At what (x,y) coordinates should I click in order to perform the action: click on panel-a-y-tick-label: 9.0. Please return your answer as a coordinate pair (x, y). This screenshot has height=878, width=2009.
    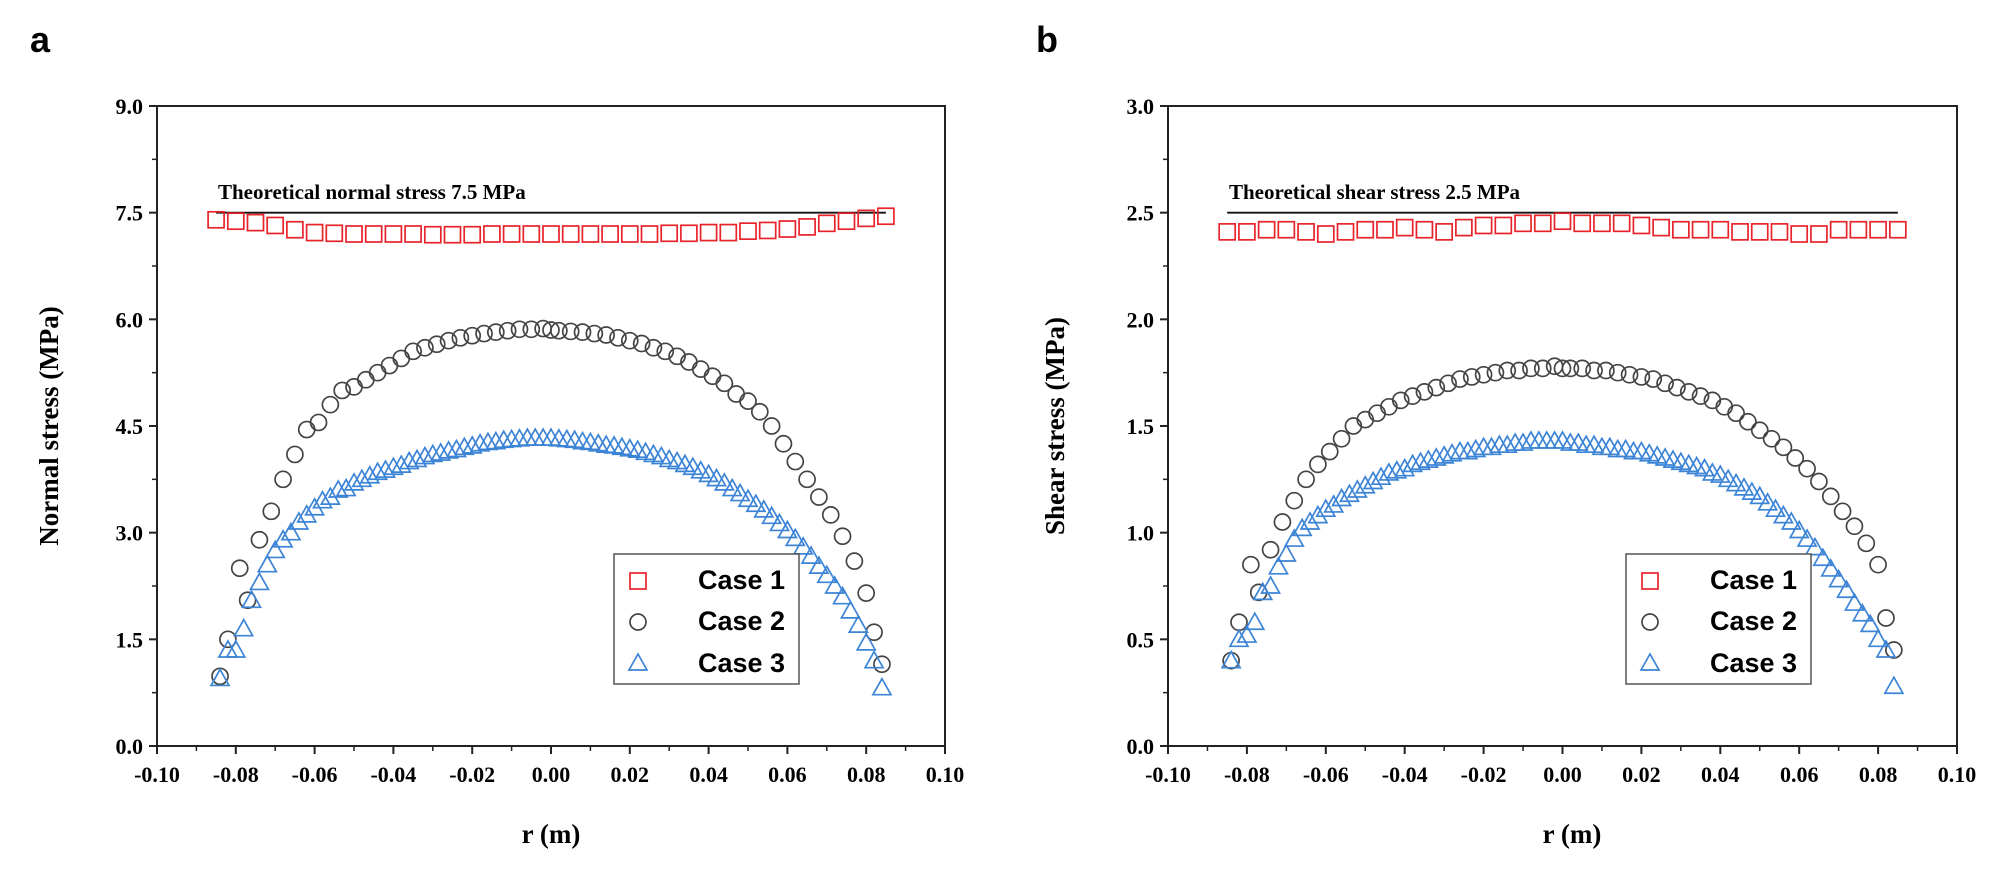
    Looking at the image, I should click on (130, 106).